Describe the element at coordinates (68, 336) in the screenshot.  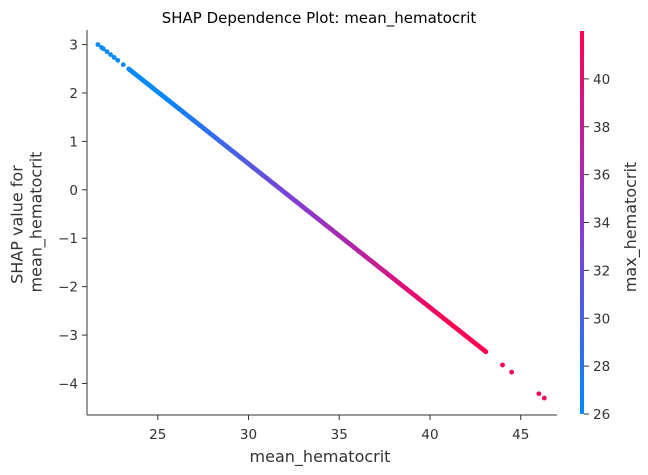
I see `y-tick-label: −3` at that location.